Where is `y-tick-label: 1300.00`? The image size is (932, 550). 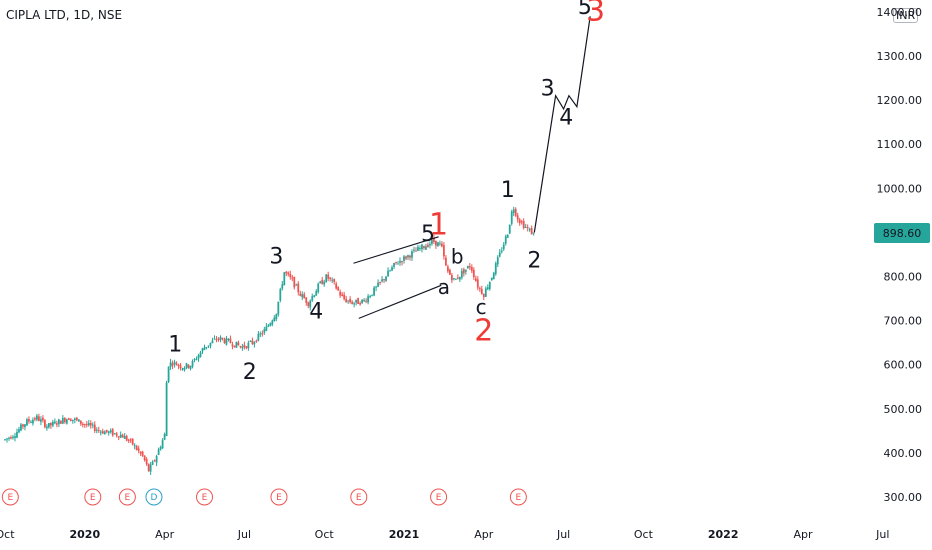
y-tick-label: 1300.00 is located at coordinates (900, 56).